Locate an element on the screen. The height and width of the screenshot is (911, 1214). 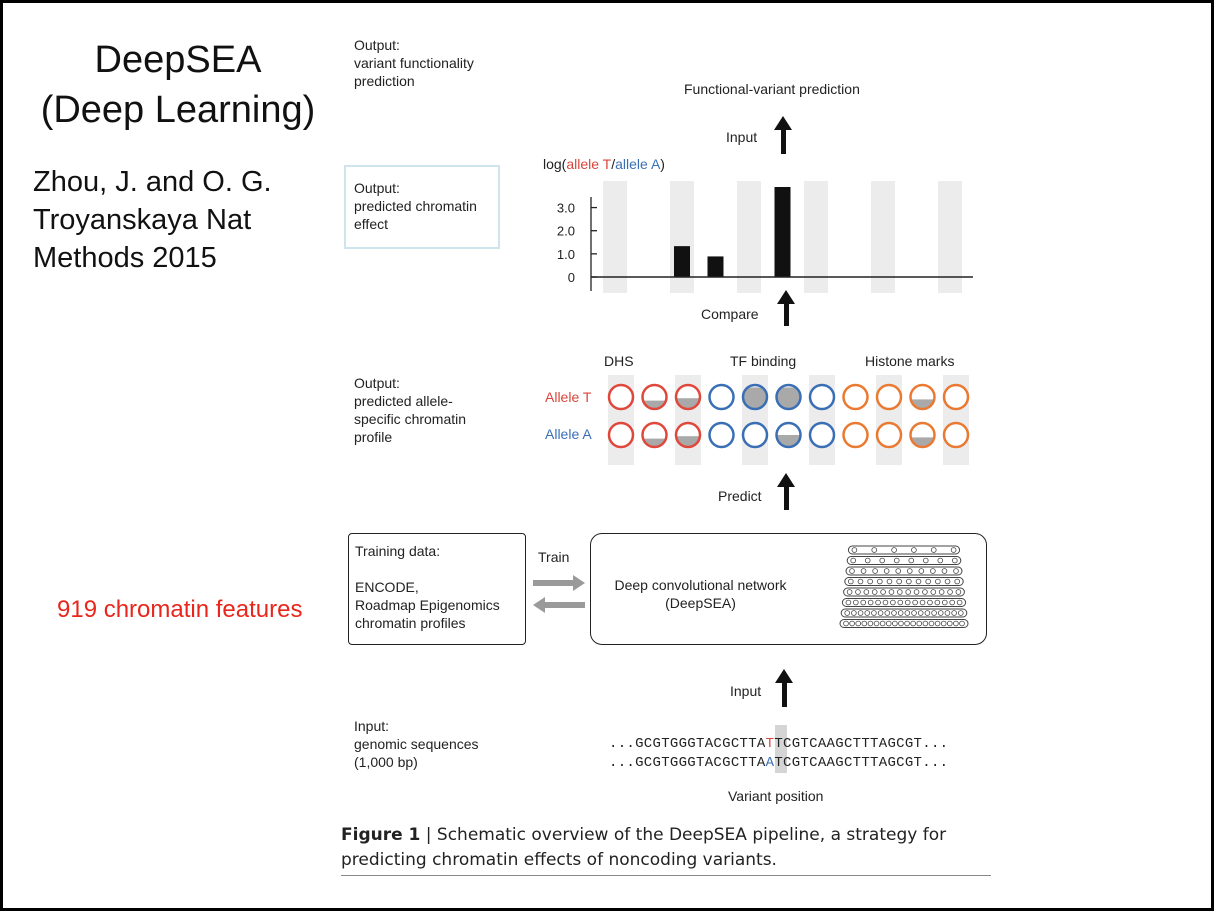
training-line1: Training data: is located at coordinates (398, 551).